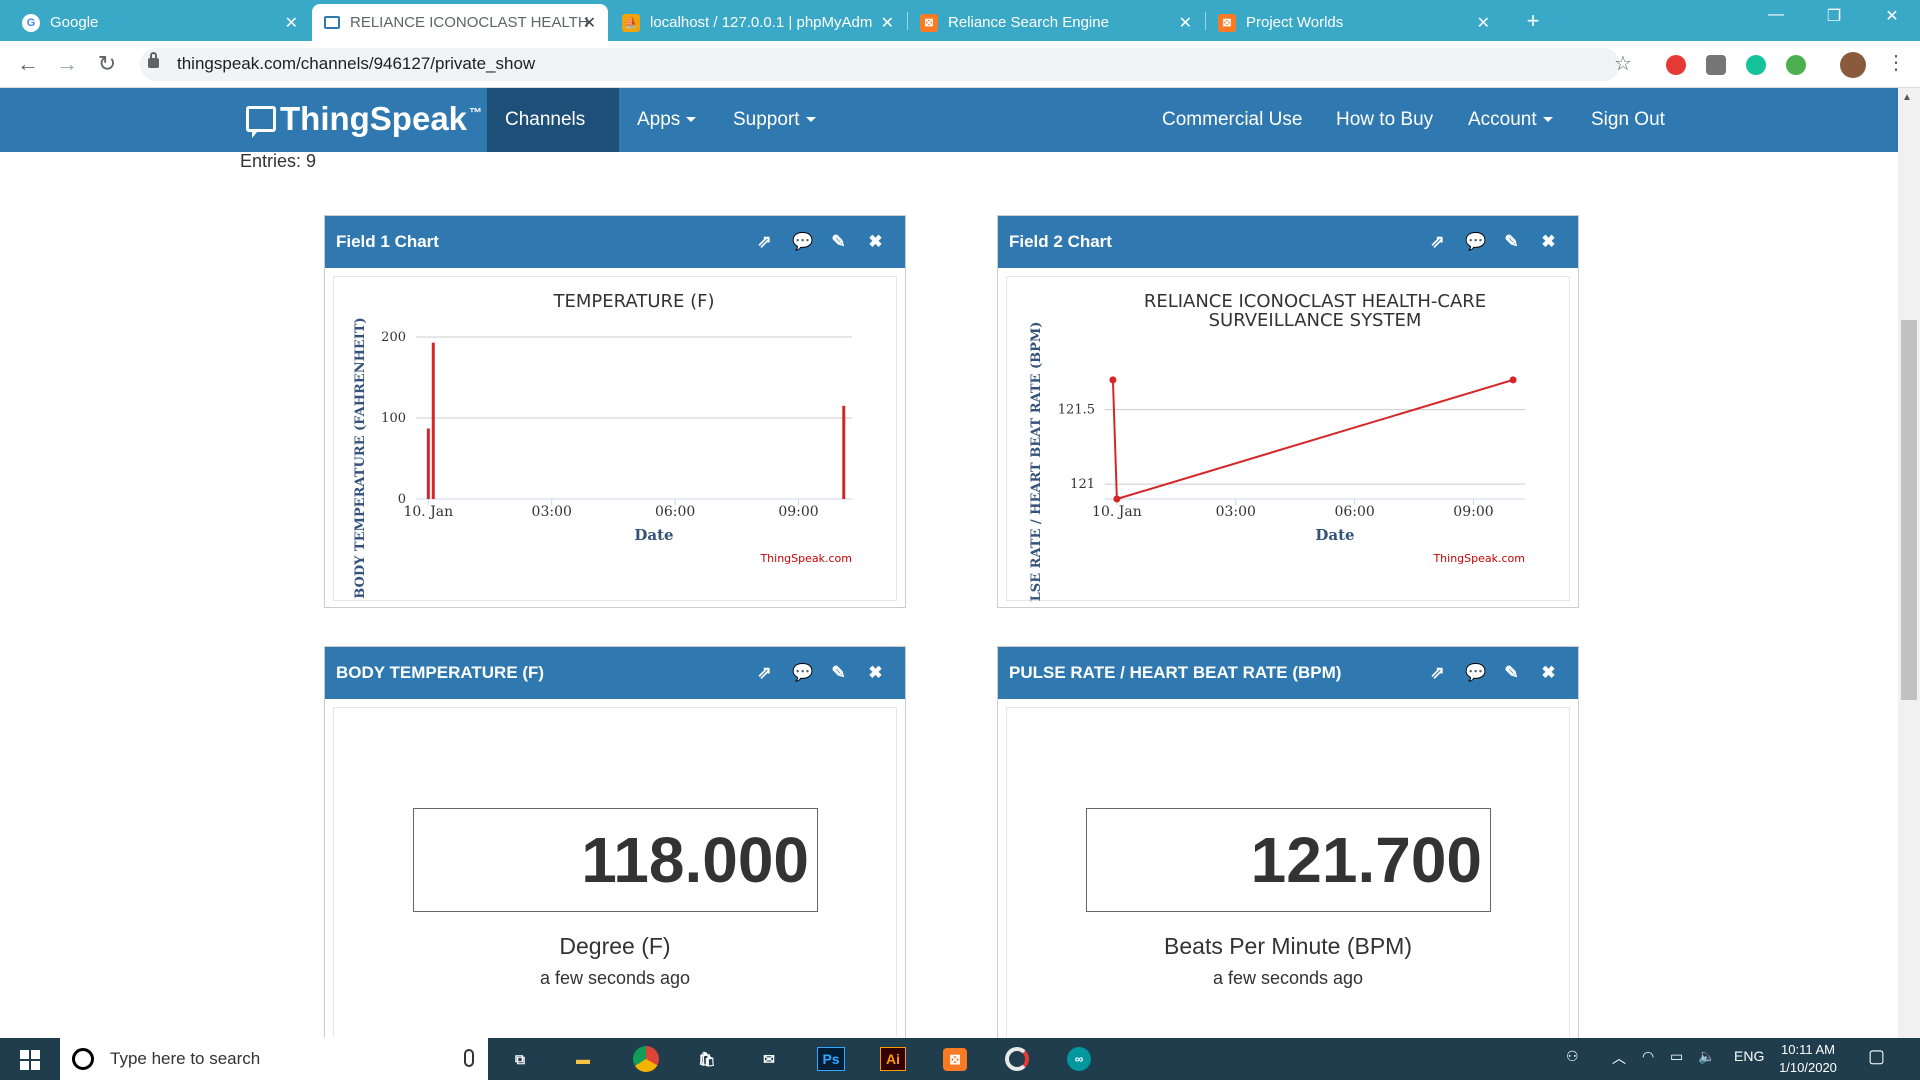  I want to click on minimize-icon: —, so click(1776, 14).